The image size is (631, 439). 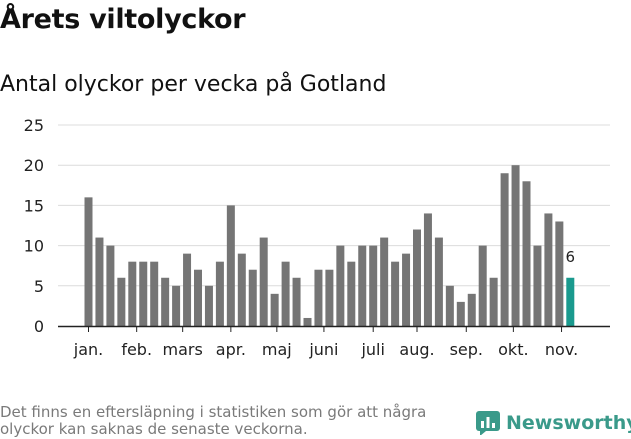 I want to click on x-tick-label: aug., so click(x=416, y=349).